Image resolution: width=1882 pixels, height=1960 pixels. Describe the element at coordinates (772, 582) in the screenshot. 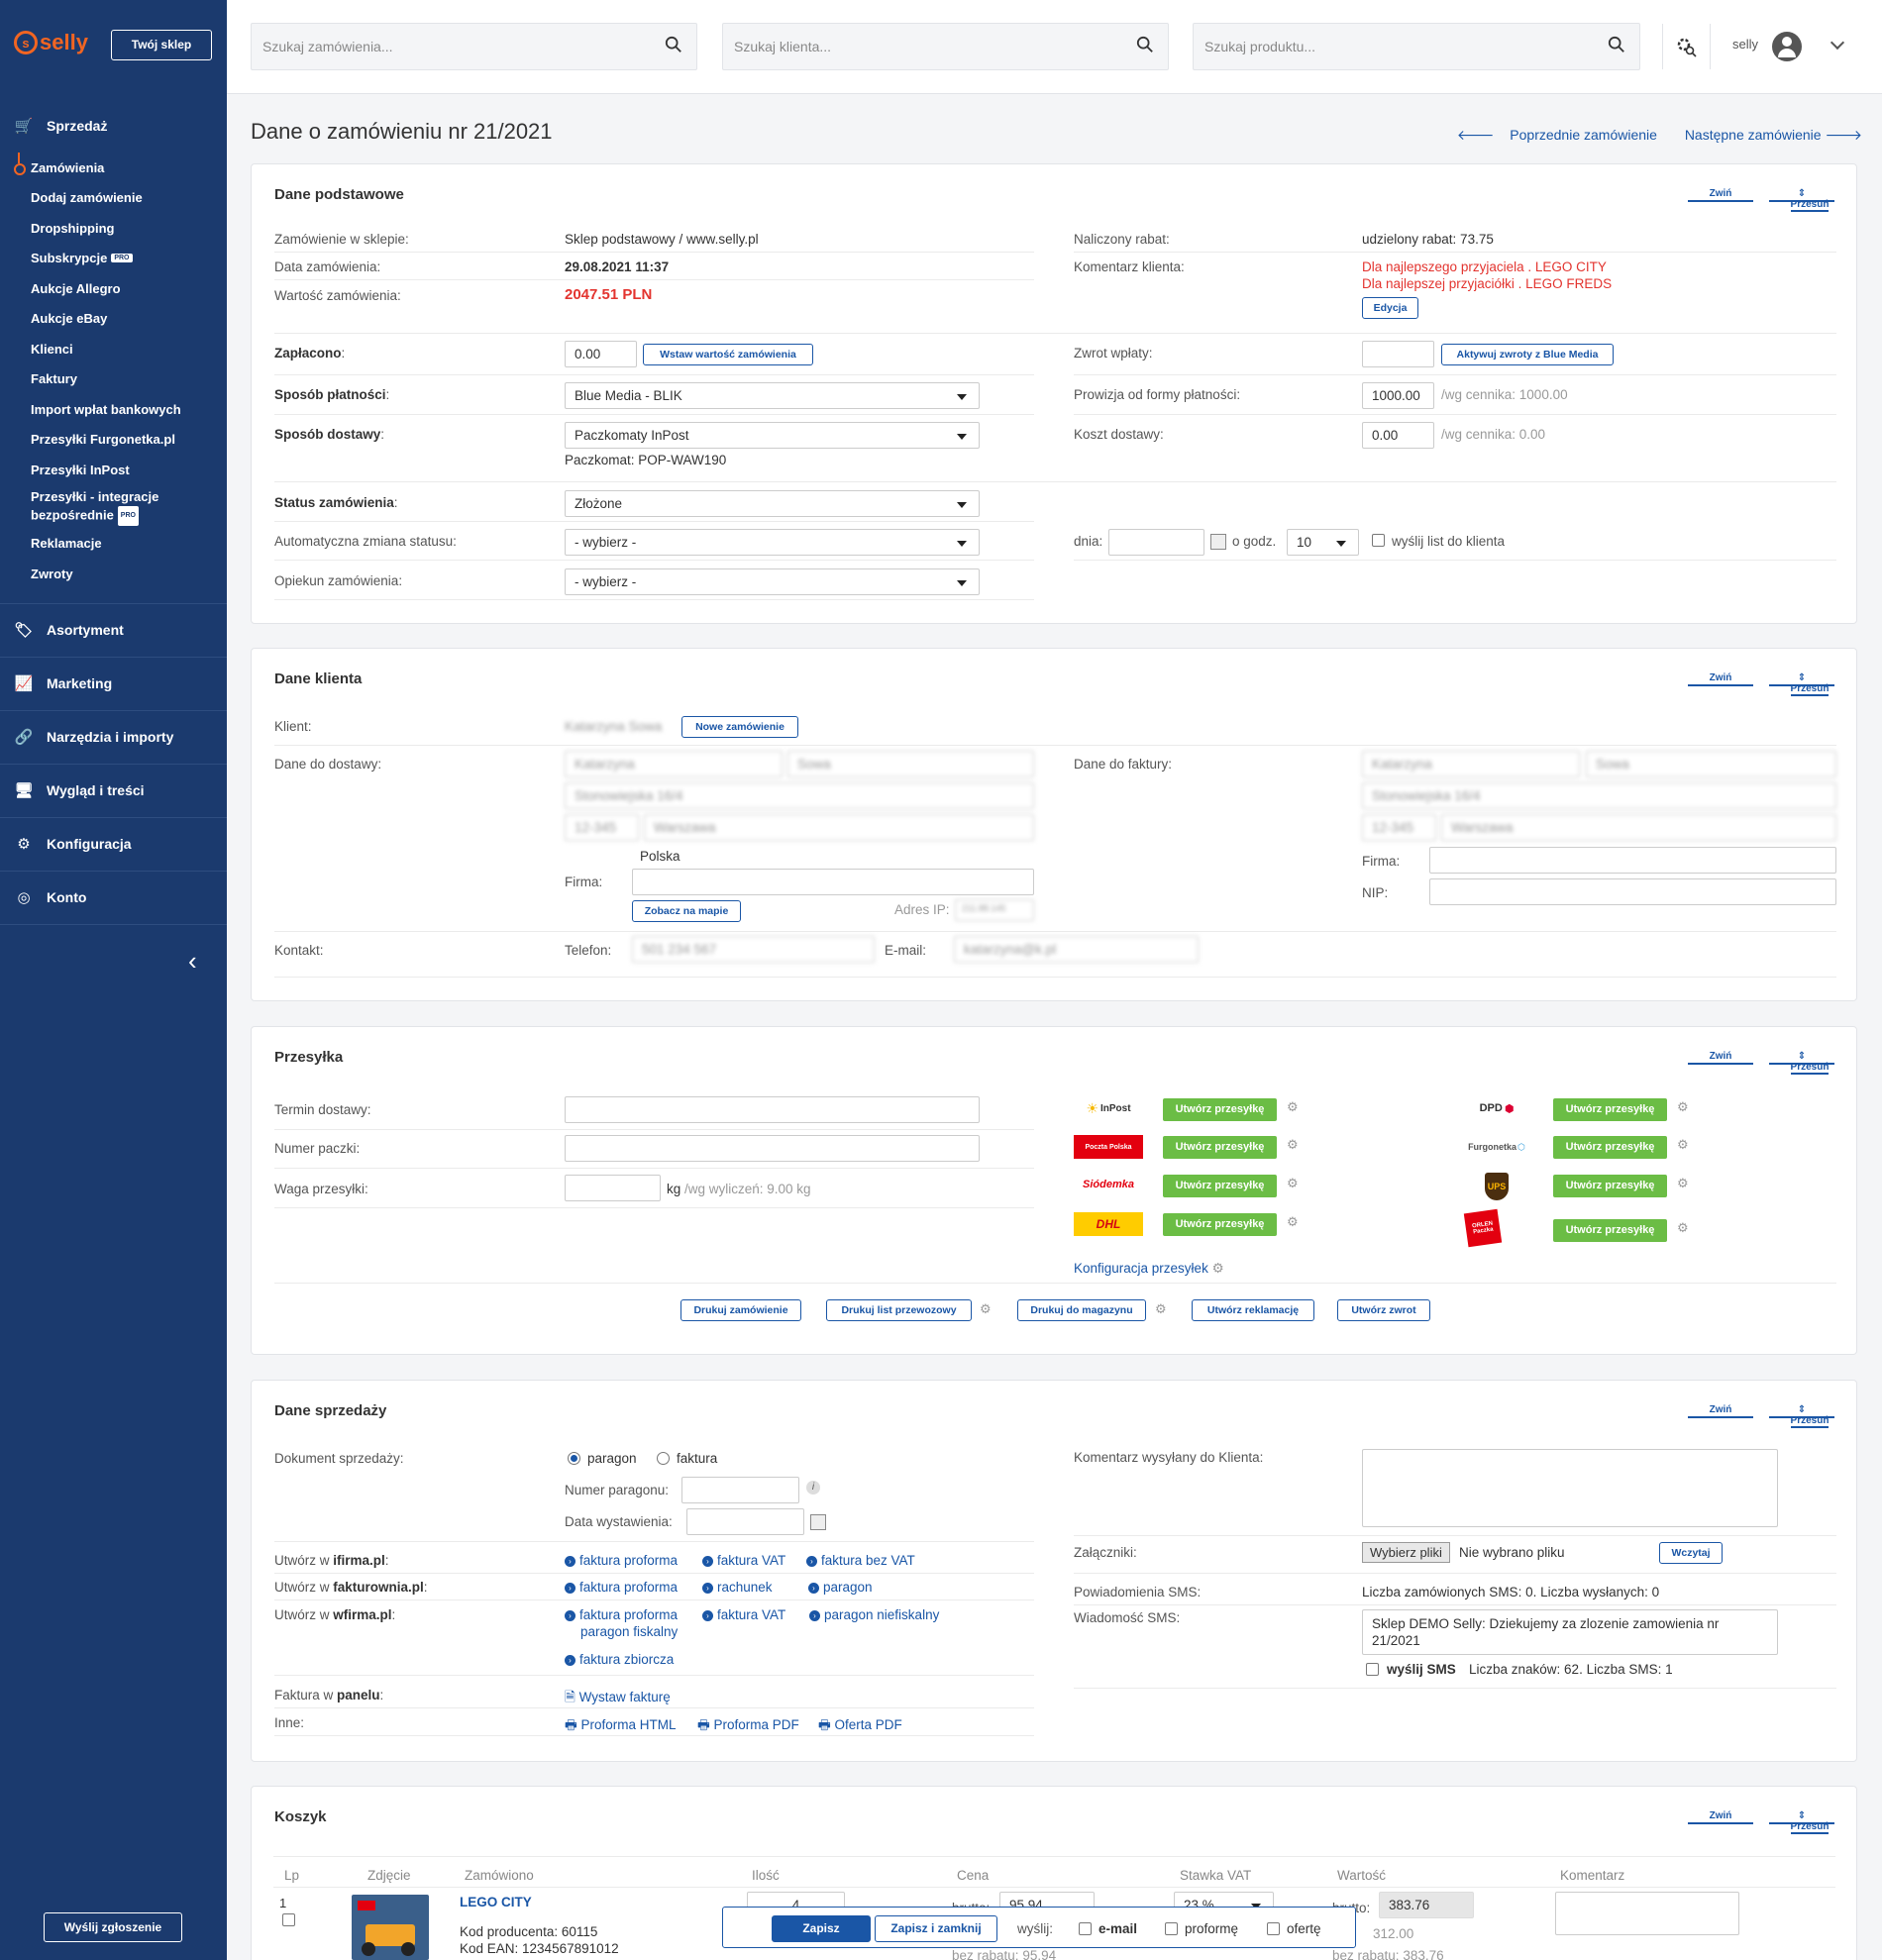

I see `guardian-select: - wybierz -` at that location.